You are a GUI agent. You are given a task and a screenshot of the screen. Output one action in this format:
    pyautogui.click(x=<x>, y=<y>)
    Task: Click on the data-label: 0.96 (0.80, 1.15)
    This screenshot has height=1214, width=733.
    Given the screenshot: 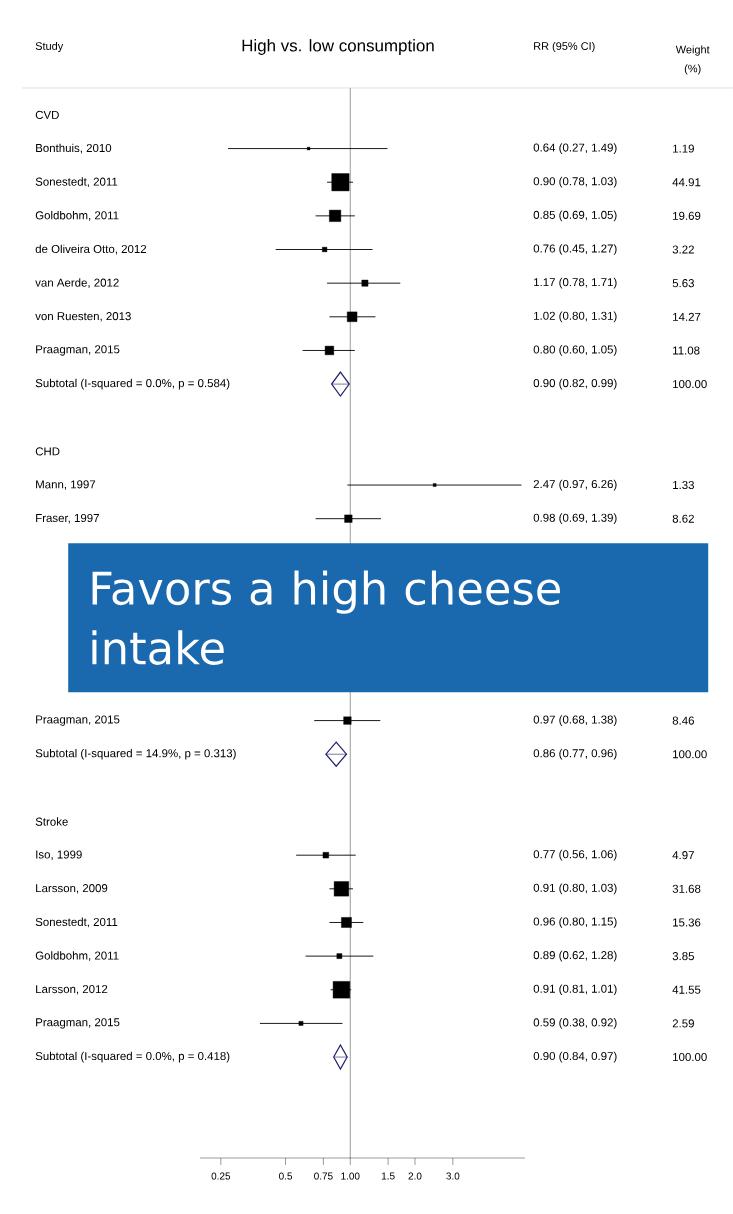 What is the action you would take?
    pyautogui.click(x=575, y=922)
    